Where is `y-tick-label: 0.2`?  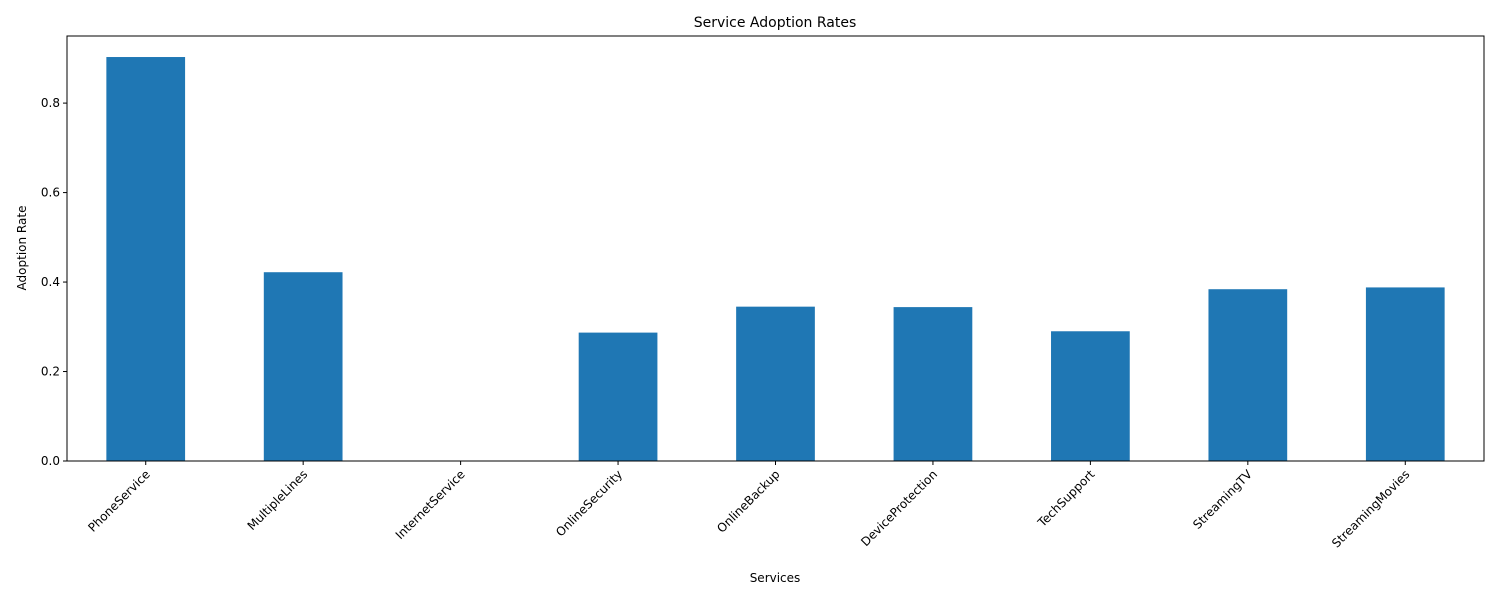
y-tick-label: 0.2 is located at coordinates (50, 372).